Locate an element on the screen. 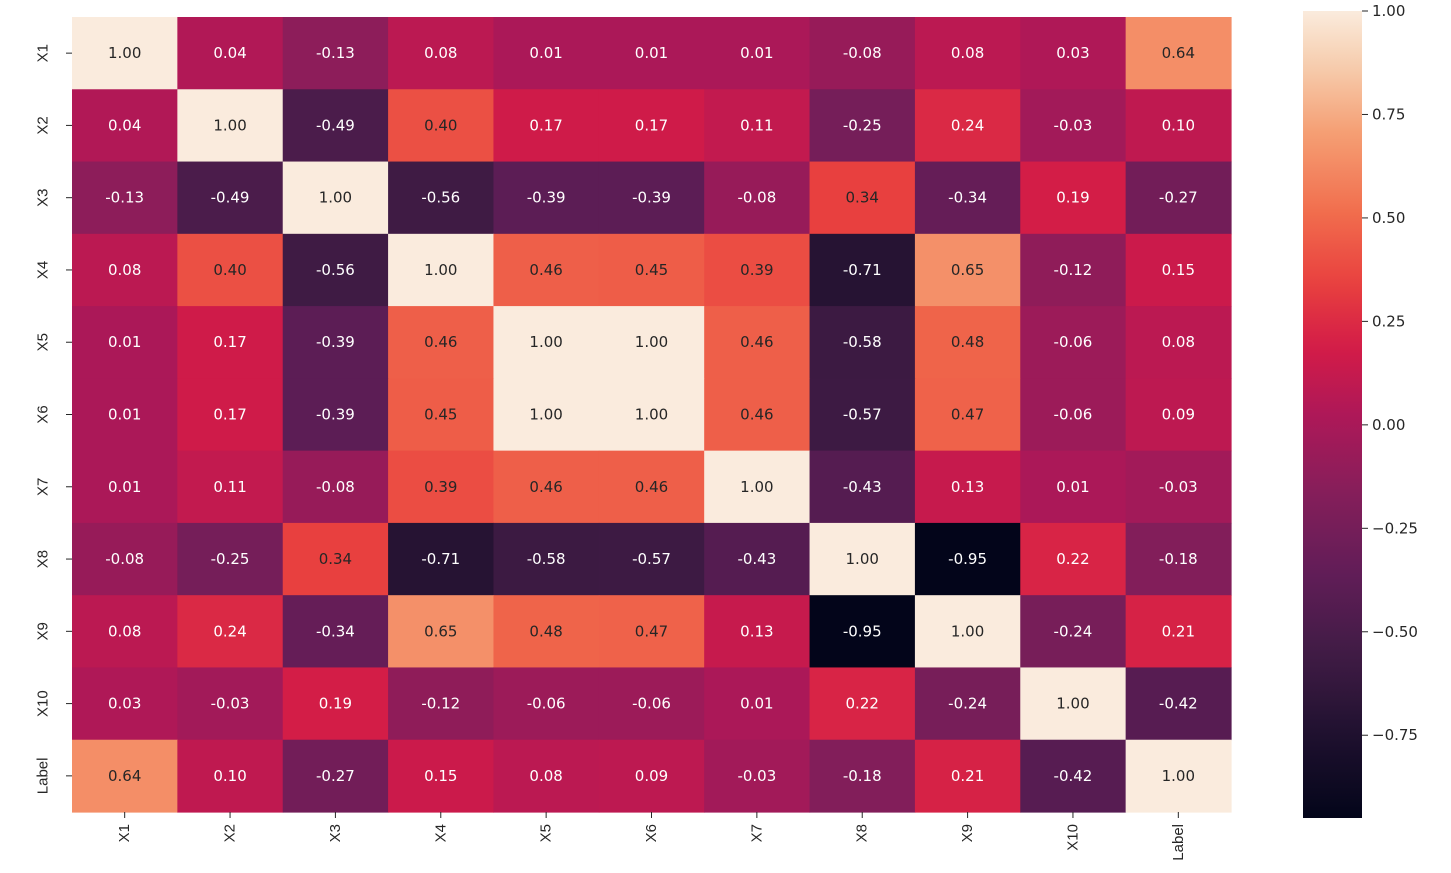 The width and height of the screenshot is (1451, 873). heatmap-cell-X1-X6 is located at coordinates (651, 53).